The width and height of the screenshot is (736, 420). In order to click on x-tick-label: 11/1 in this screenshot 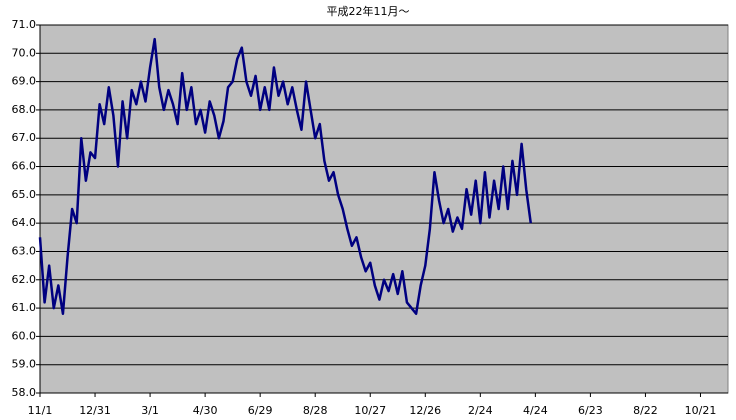, I will do `click(40, 410)`.